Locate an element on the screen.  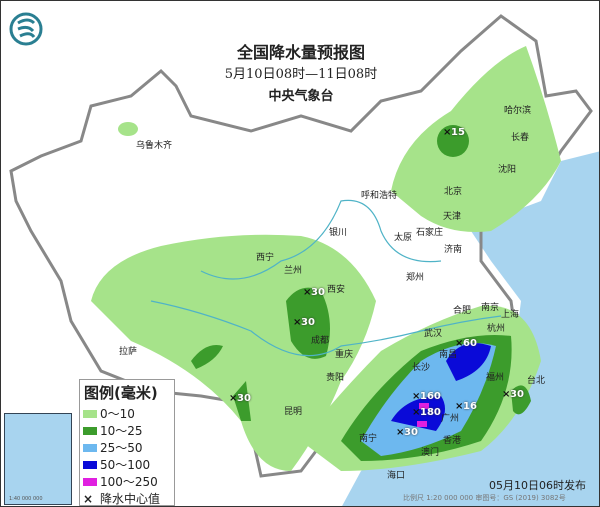
yangtze-river is located at coordinates (326, 328).